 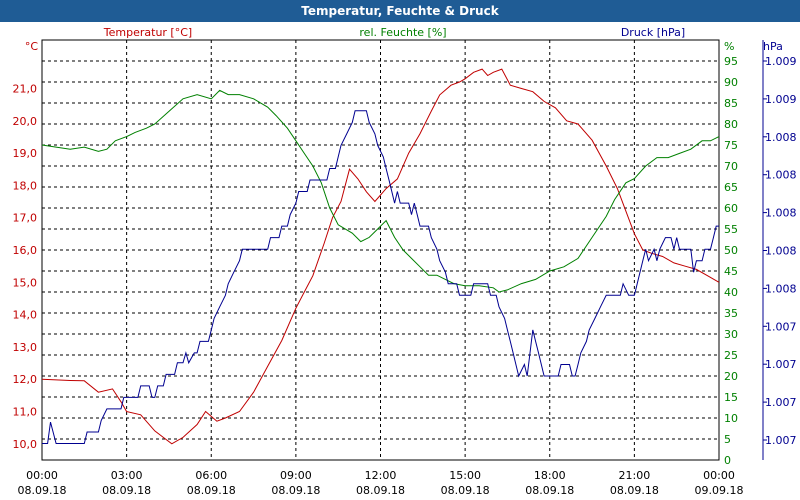 What do you see at coordinates (731, 397) in the screenshot?
I see `humidity-tick-label: 15` at bounding box center [731, 397].